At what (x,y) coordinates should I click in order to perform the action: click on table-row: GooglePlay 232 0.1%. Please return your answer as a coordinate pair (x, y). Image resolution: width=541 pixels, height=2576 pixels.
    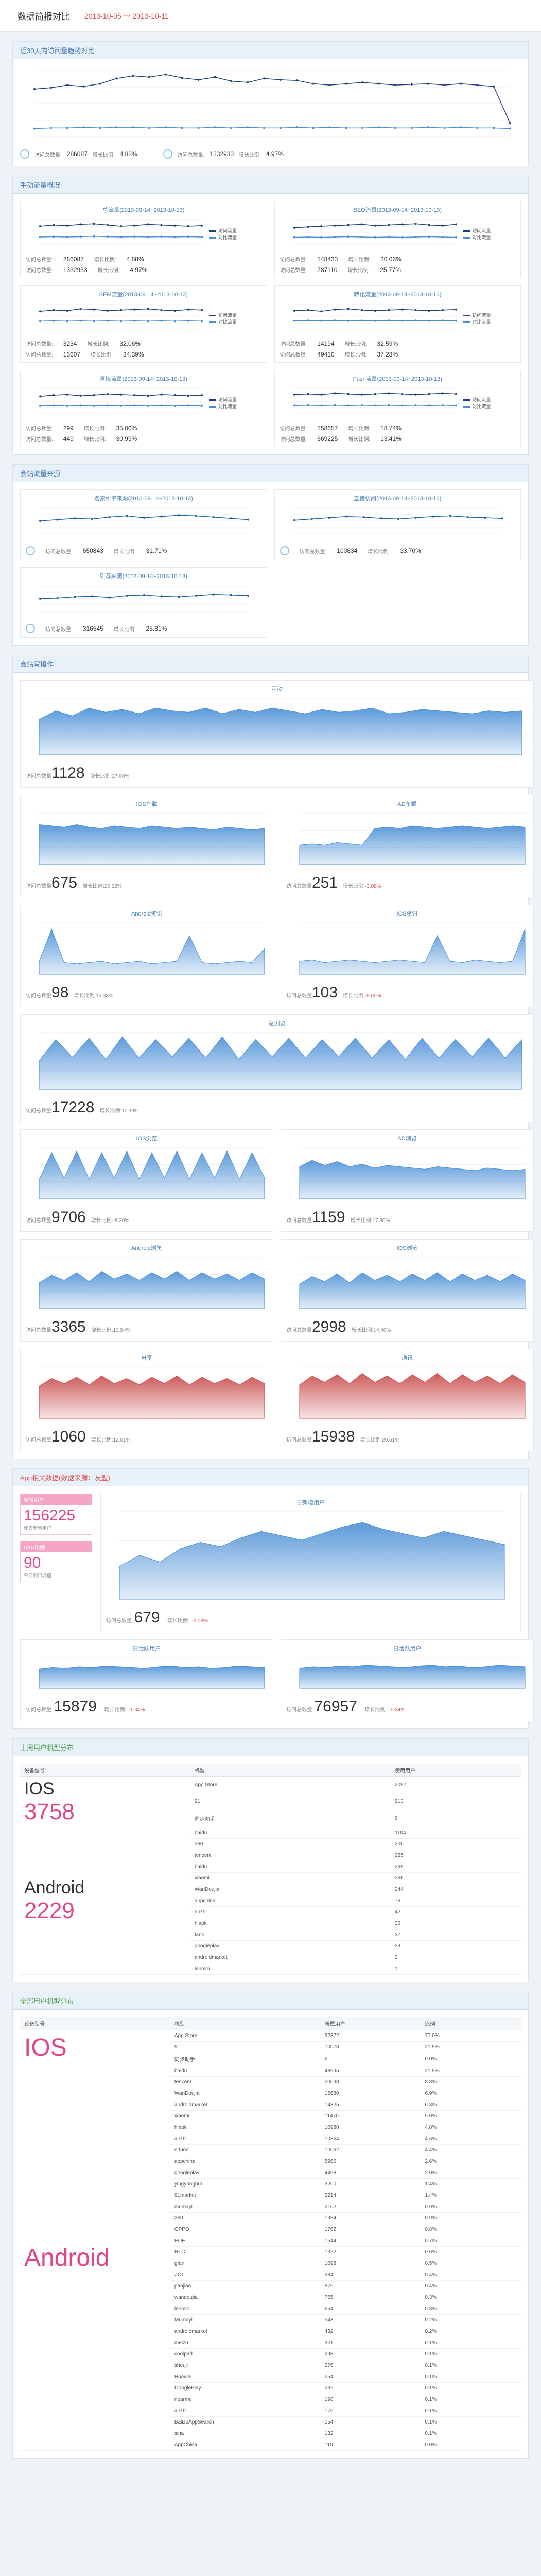
    Looking at the image, I should click on (270, 2388).